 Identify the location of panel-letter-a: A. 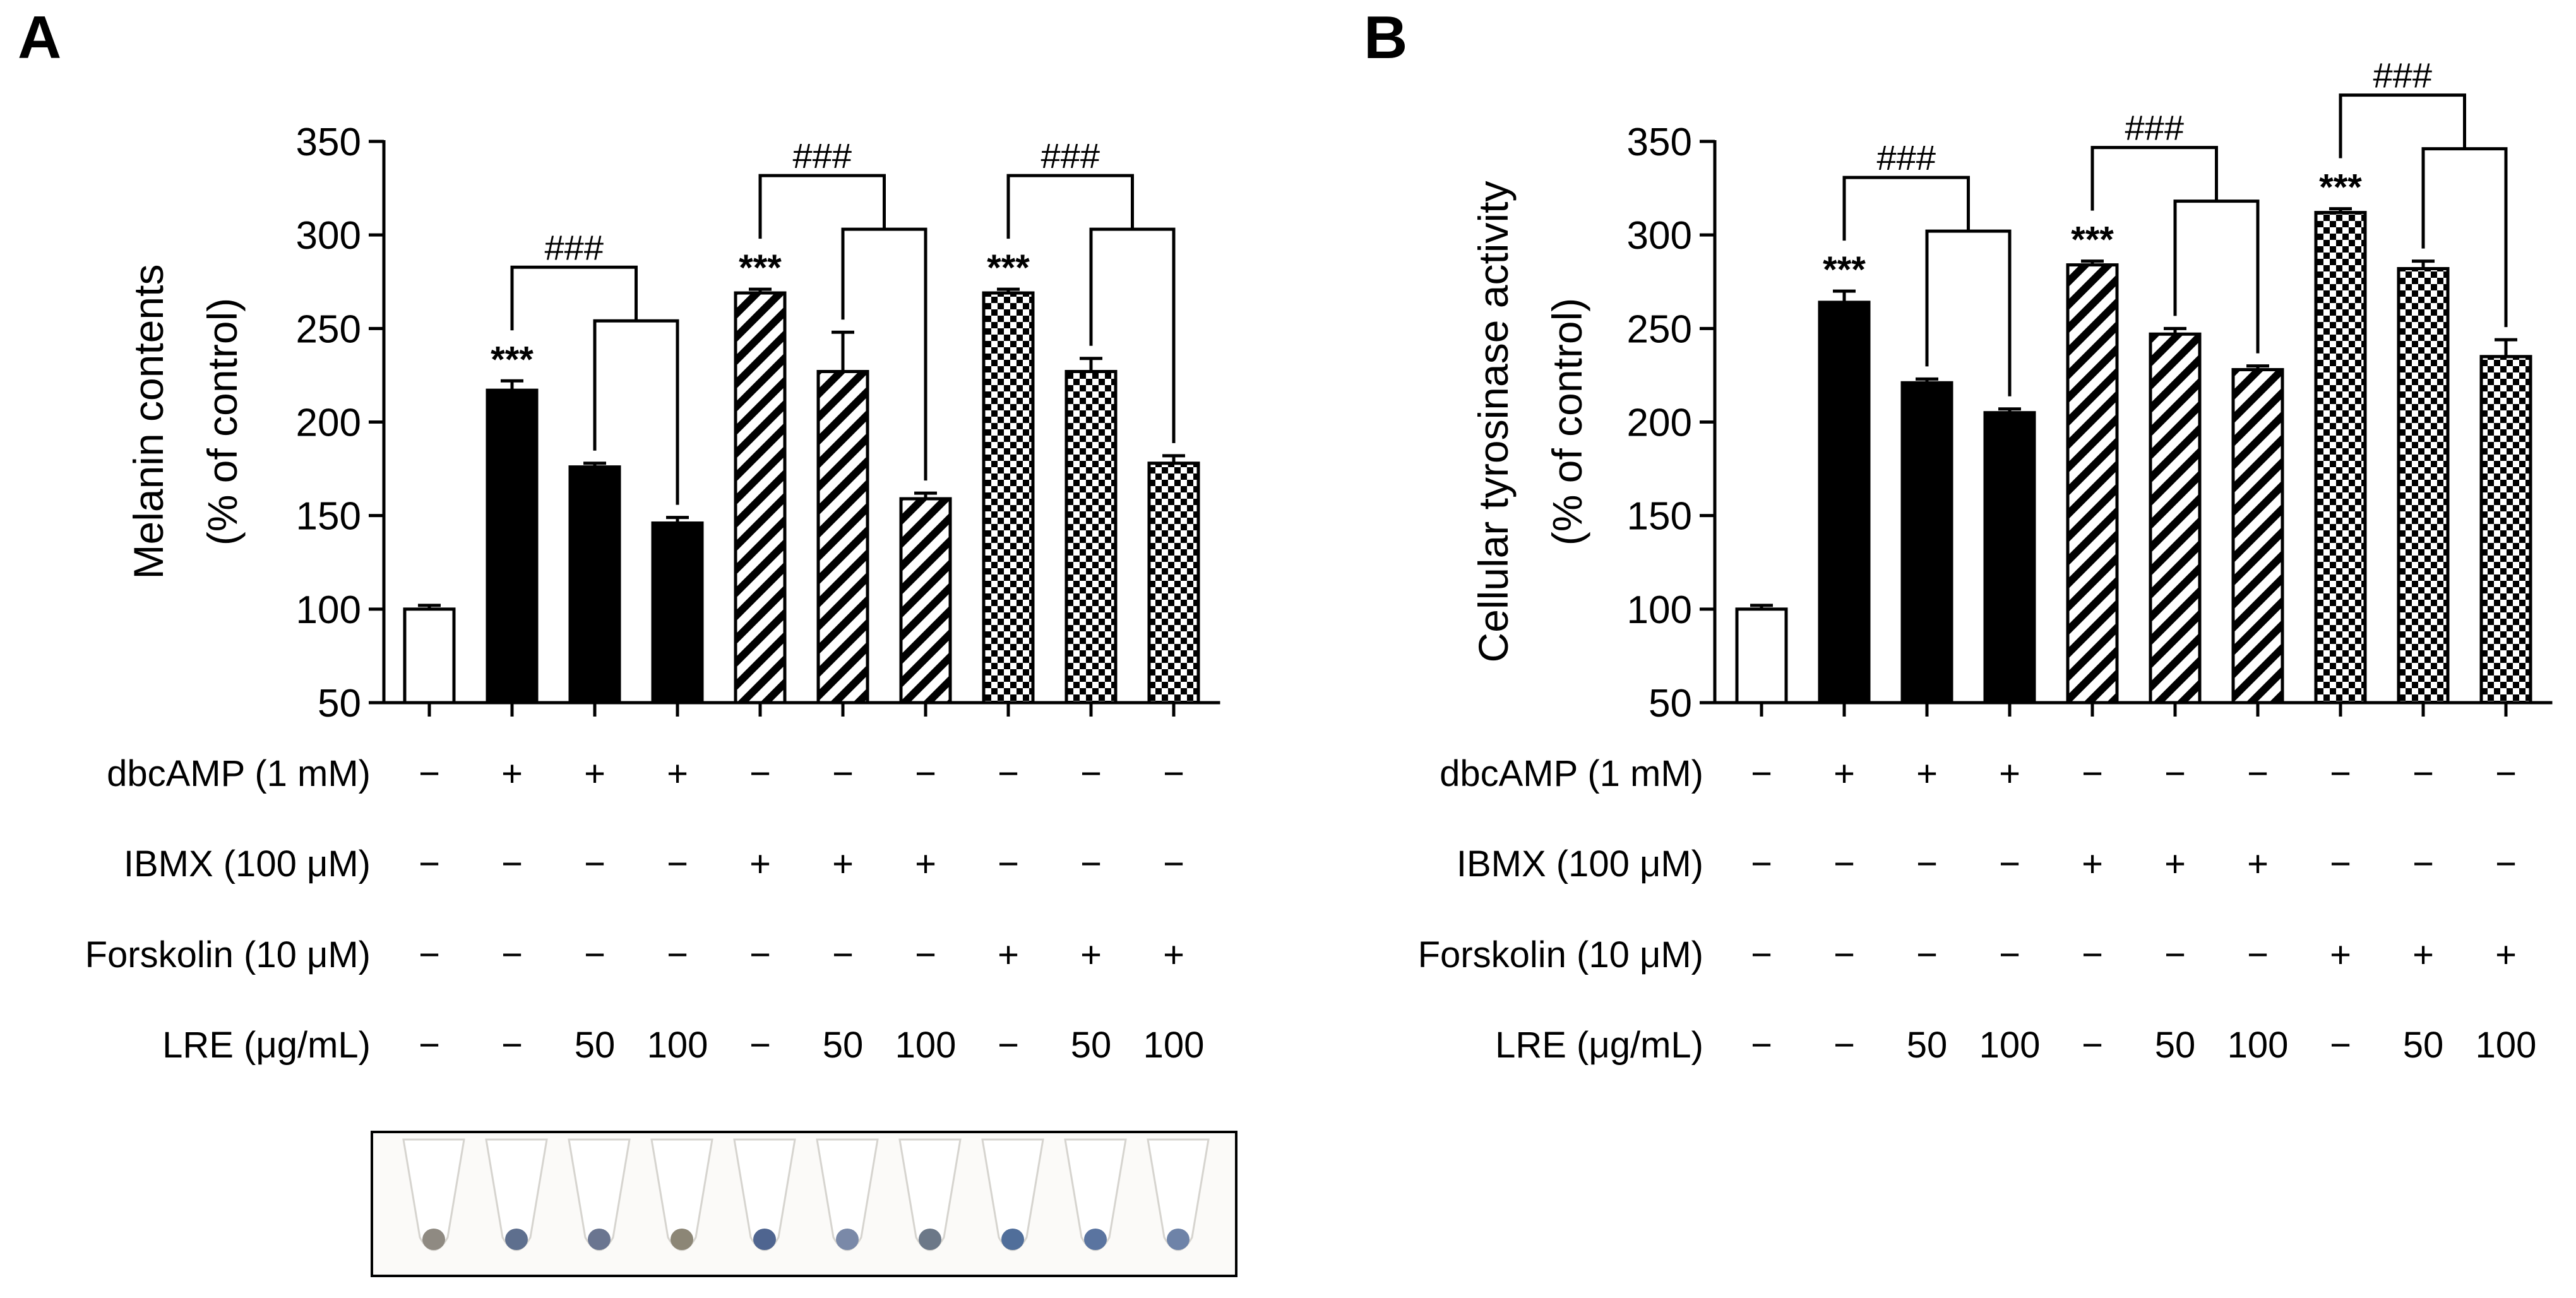
(39, 37).